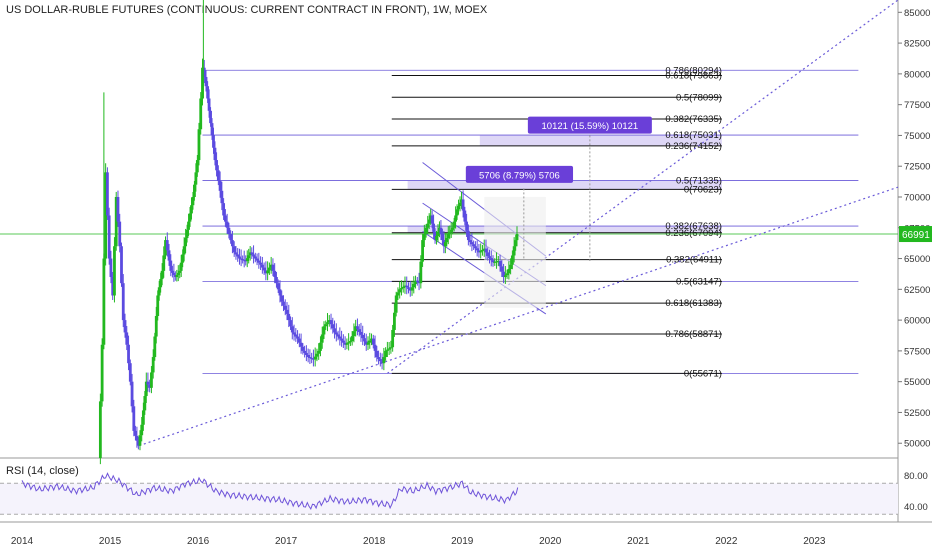  I want to click on measure-label, so click(519, 174).